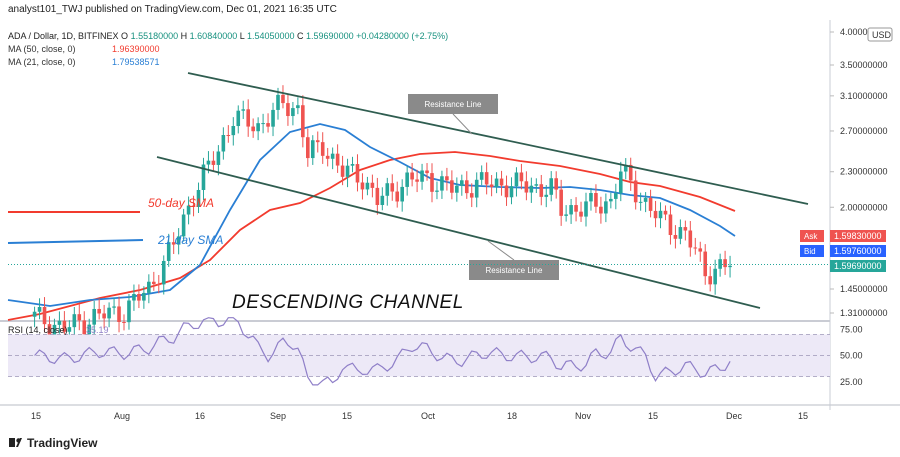 This screenshot has width=900, height=457. I want to click on close-label: C, so click(300, 36).